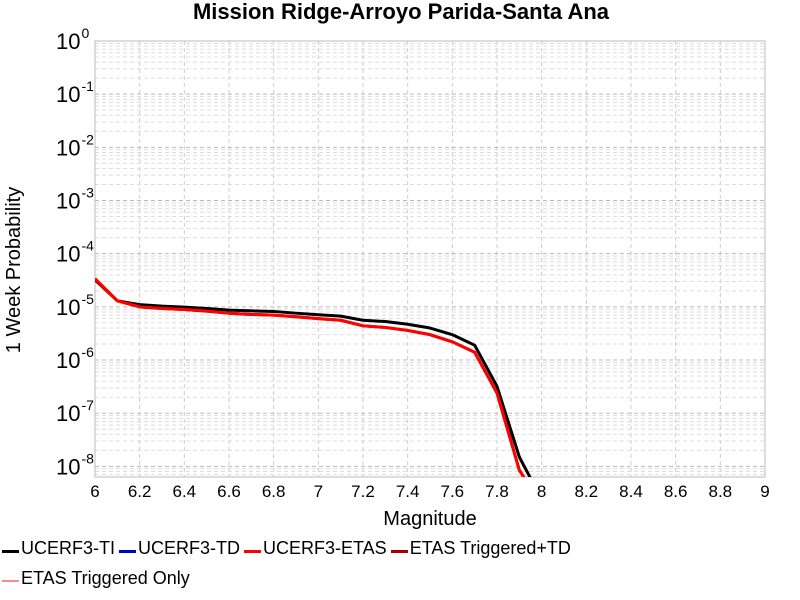  Describe the element at coordinates (408, 491) in the screenshot. I see `x-tick-label: 7.4` at that location.